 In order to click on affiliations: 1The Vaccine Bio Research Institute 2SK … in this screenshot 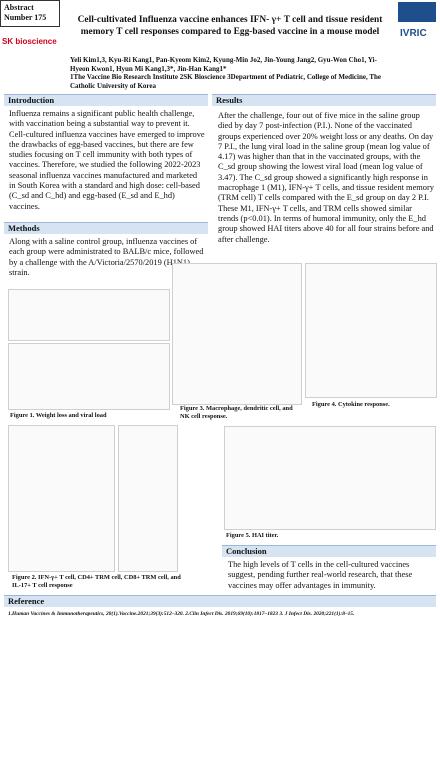, I will do `click(226, 81)`.